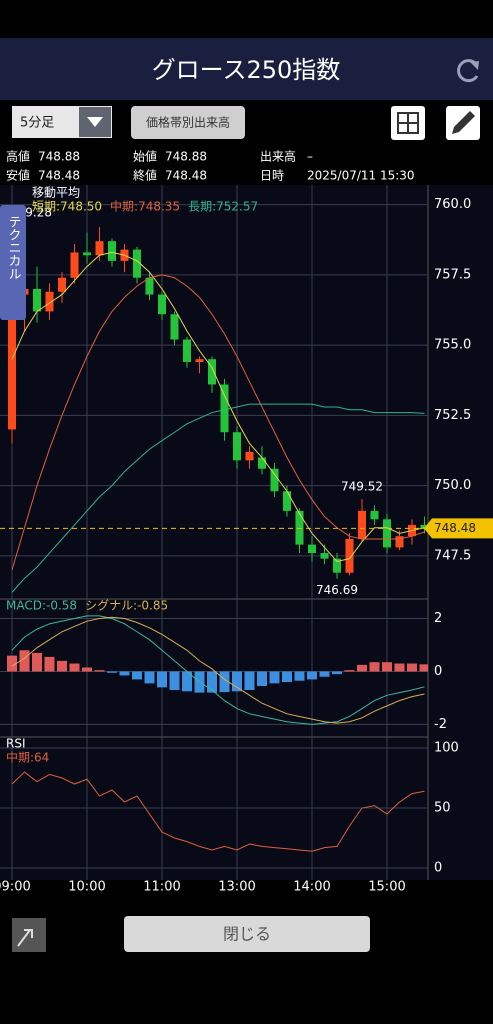  I want to click on interval-dropdown: 5分足, so click(62, 122).